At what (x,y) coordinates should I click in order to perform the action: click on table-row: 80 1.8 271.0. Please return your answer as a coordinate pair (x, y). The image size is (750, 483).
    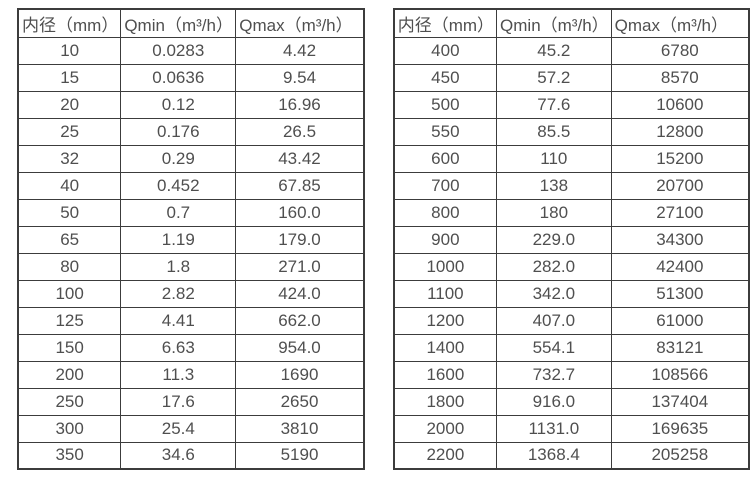
    Looking at the image, I should click on (191, 266).